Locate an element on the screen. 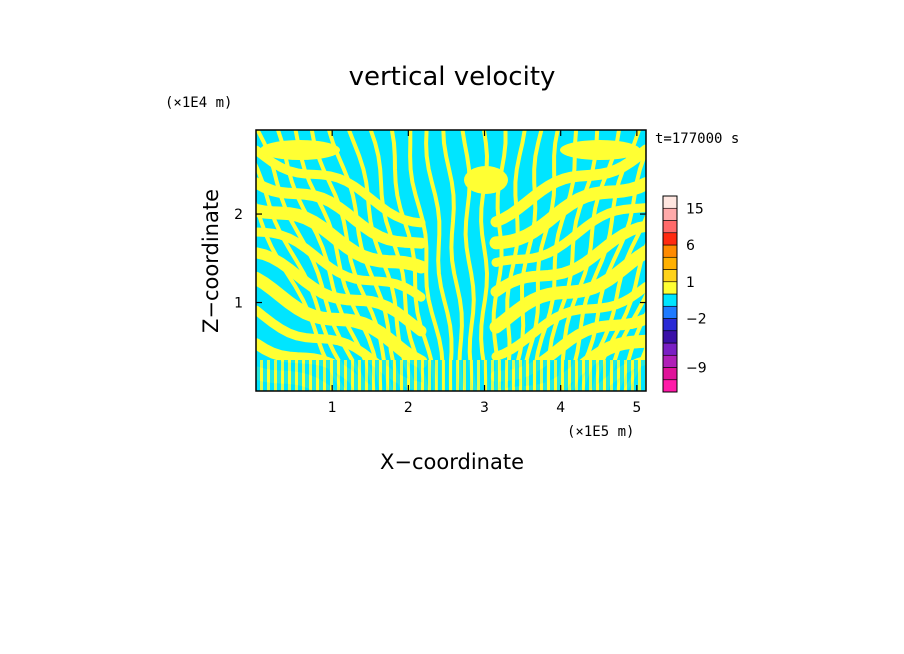 The image size is (904, 654). chart-title: vertical velocity is located at coordinates (452, 77).